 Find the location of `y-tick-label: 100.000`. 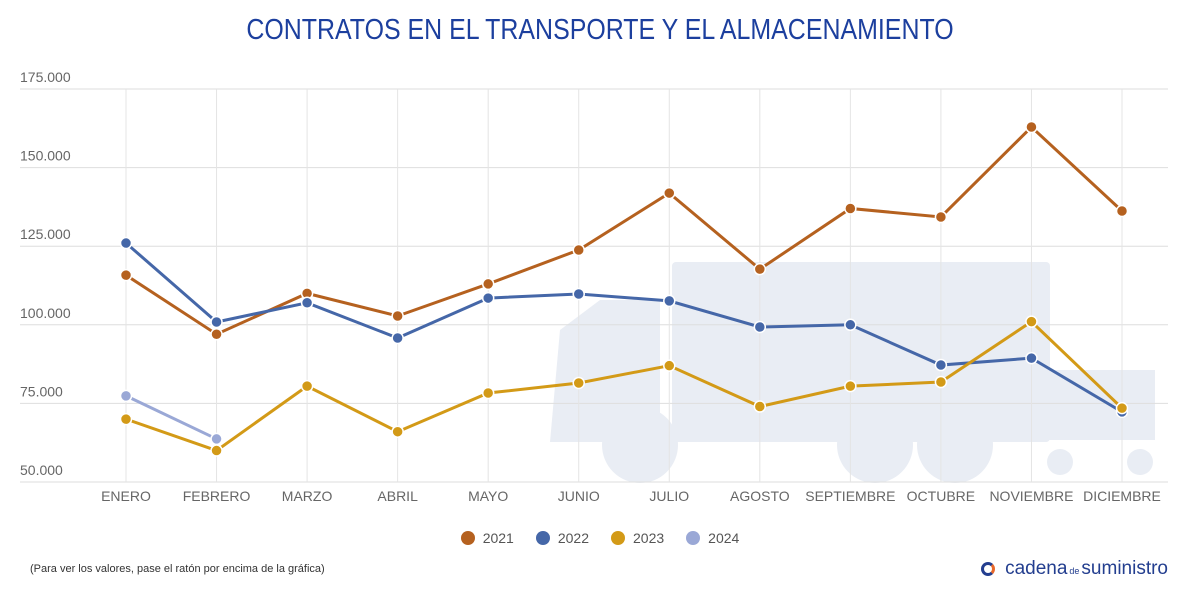

y-tick-label: 100.000 is located at coordinates (45, 313).